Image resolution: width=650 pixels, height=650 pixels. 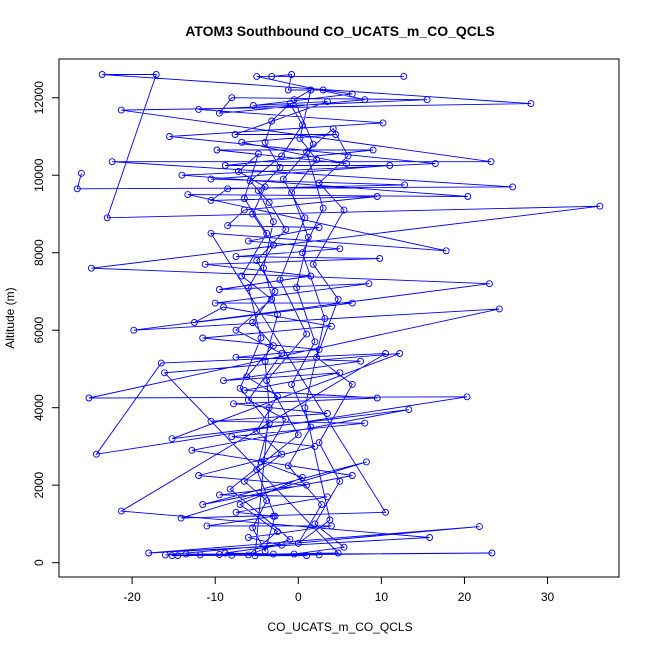 I want to click on y-tick-label: 0, so click(x=39, y=562).